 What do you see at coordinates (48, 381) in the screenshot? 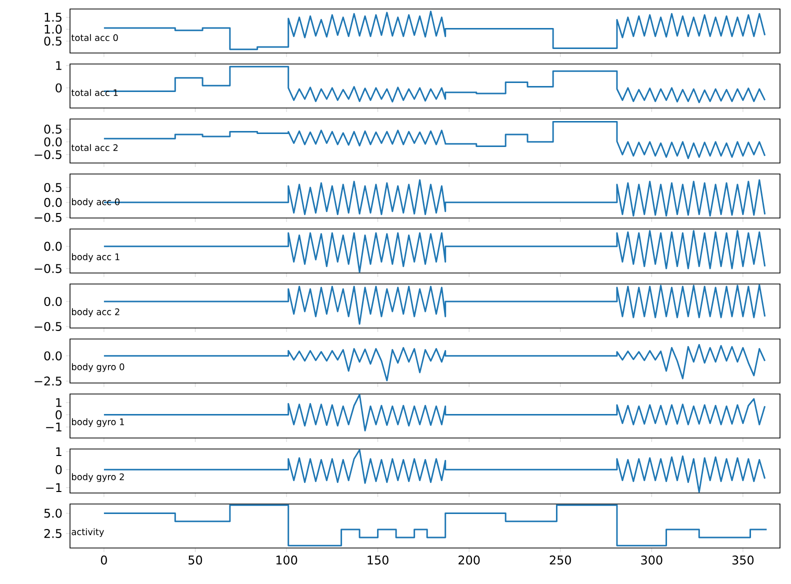
I see `y-tick-label: −2.5` at bounding box center [48, 381].